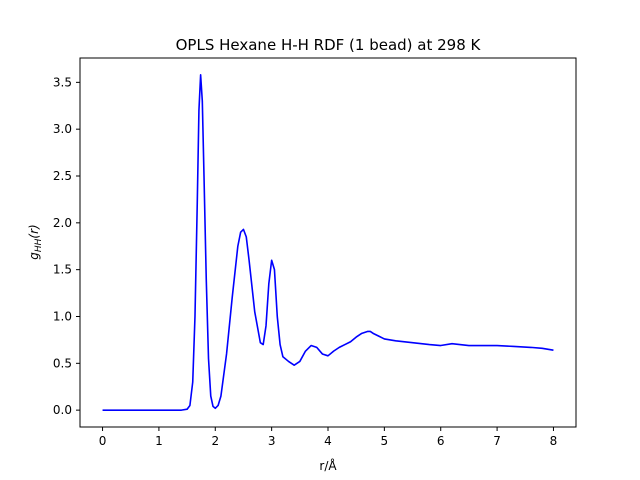 The width and height of the screenshot is (640, 480). Describe the element at coordinates (62, 223) in the screenshot. I see `y-tick-label: 2.0` at that location.